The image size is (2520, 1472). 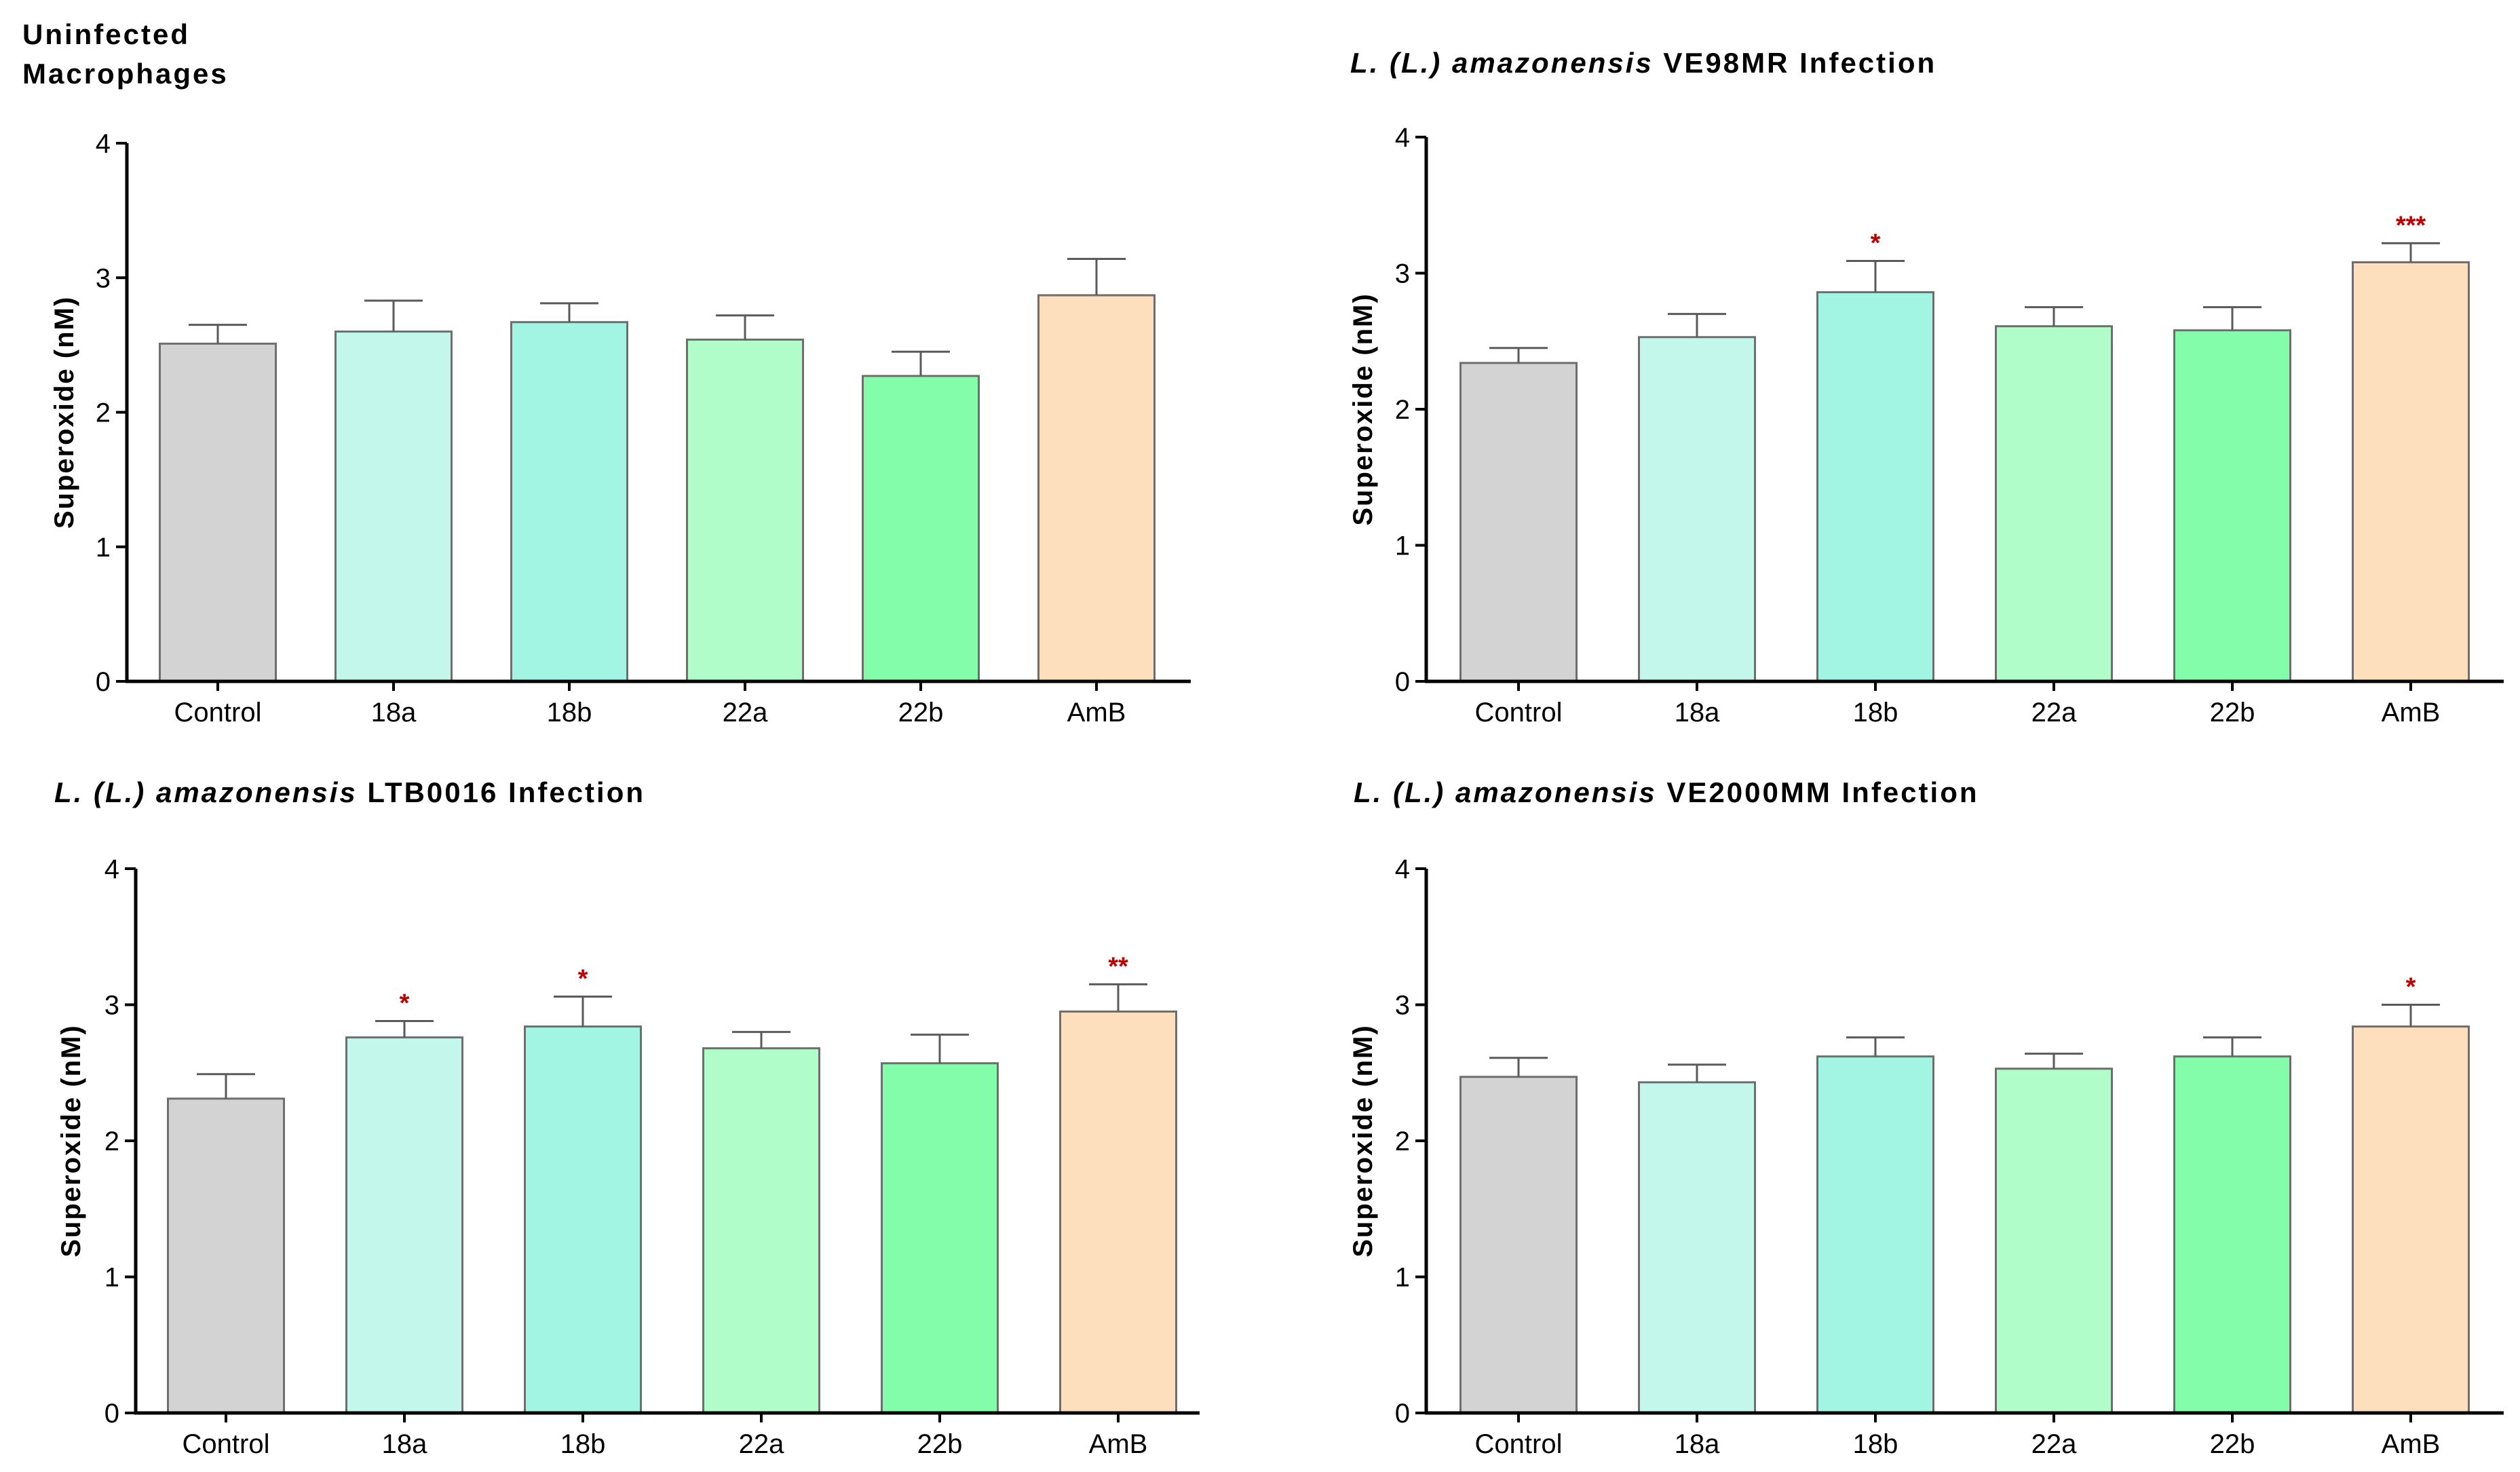 What do you see at coordinates (1818, 792) in the screenshot?
I see `chart-title-strain: VE2000MM Infection` at bounding box center [1818, 792].